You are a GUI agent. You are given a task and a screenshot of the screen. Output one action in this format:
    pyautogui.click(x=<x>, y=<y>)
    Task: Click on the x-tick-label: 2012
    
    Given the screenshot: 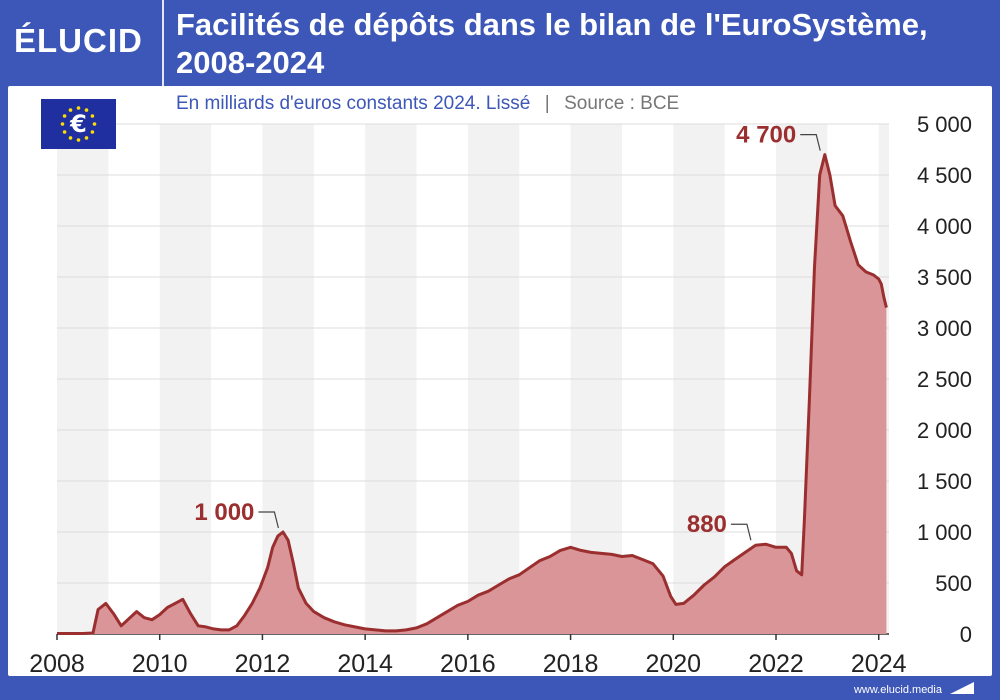 What is the action you would take?
    pyautogui.click(x=263, y=664)
    